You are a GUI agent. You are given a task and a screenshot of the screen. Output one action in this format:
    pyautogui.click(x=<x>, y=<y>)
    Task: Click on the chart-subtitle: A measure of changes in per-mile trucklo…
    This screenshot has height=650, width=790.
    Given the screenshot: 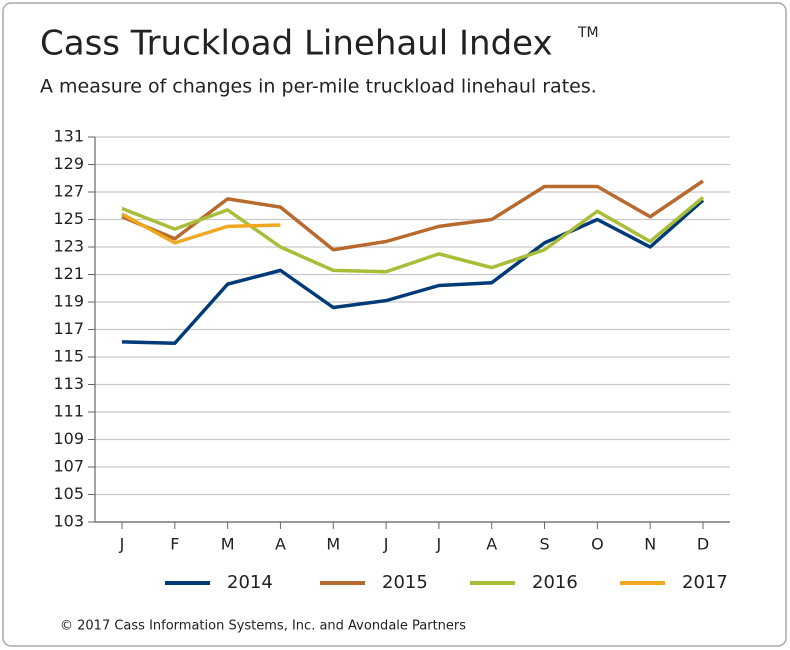 What is the action you would take?
    pyautogui.click(x=318, y=87)
    